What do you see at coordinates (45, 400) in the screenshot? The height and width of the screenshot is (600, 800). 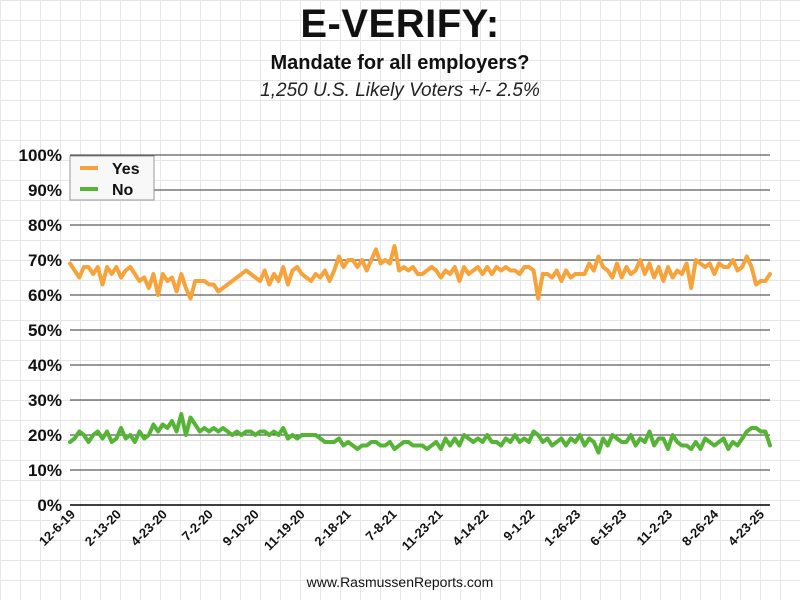 I see `y-tick-label: 30%` at bounding box center [45, 400].